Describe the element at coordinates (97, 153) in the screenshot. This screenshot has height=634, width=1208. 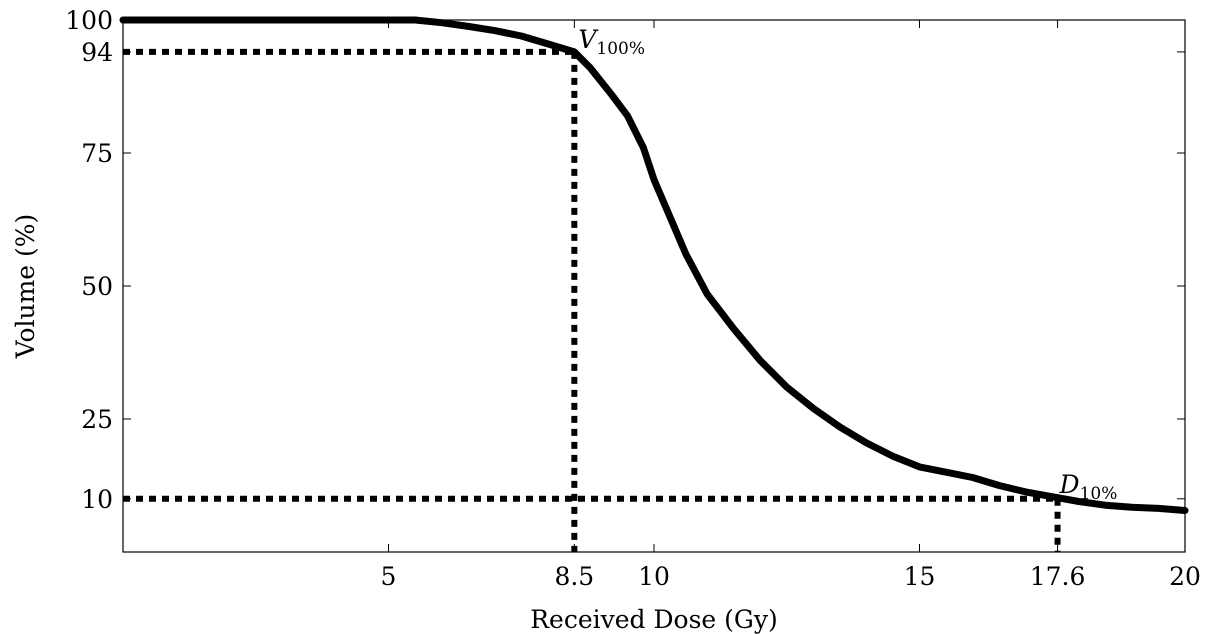
I see `y-tick-label: 75` at that location.